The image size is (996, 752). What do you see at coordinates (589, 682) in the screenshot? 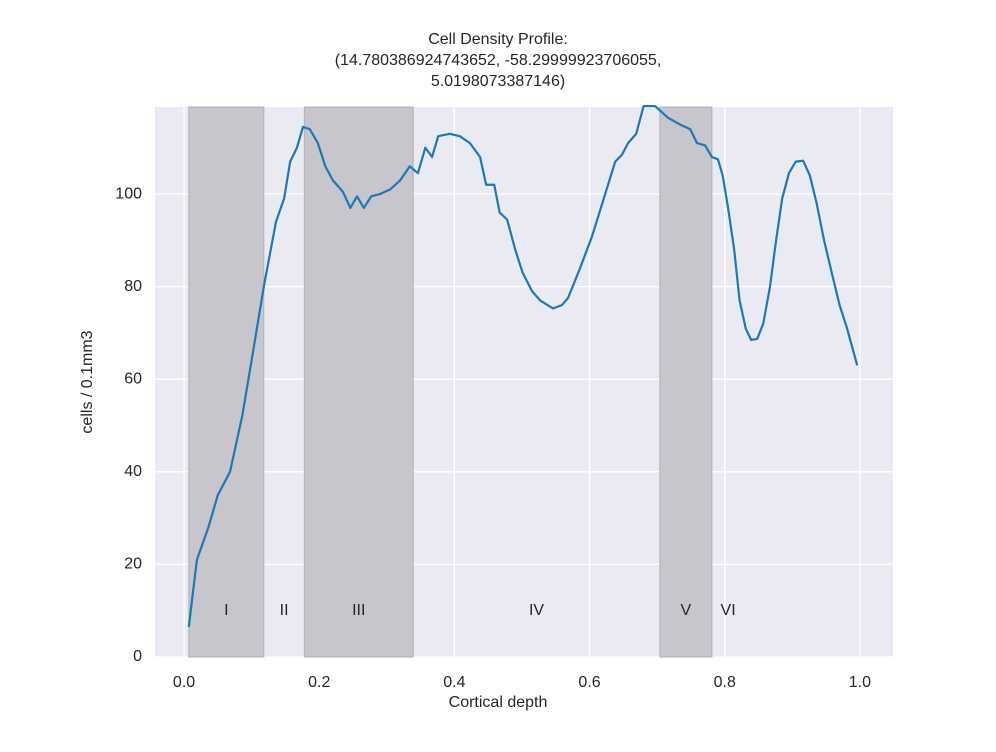
I see `x-tick-label: 0.6` at bounding box center [589, 682].